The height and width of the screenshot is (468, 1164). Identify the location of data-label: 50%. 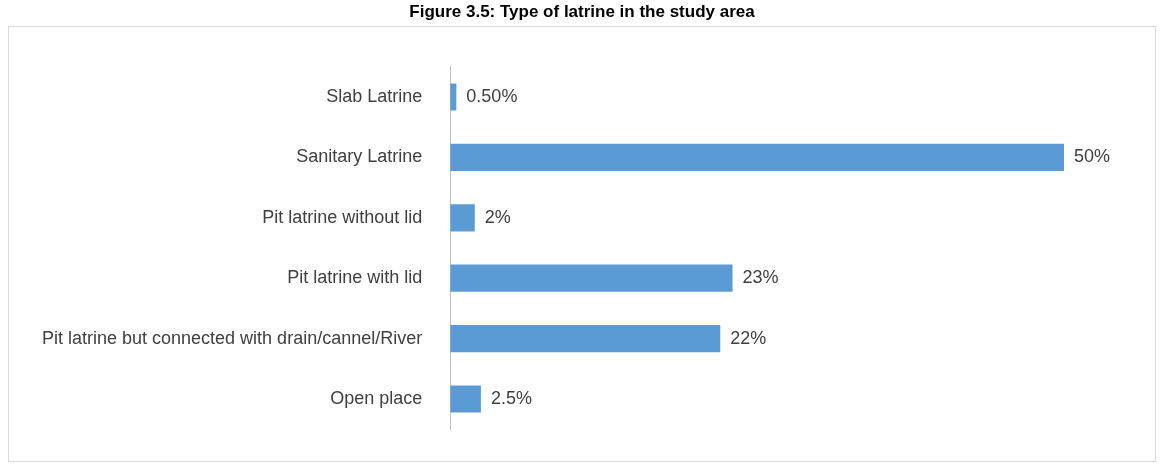
(1092, 156).